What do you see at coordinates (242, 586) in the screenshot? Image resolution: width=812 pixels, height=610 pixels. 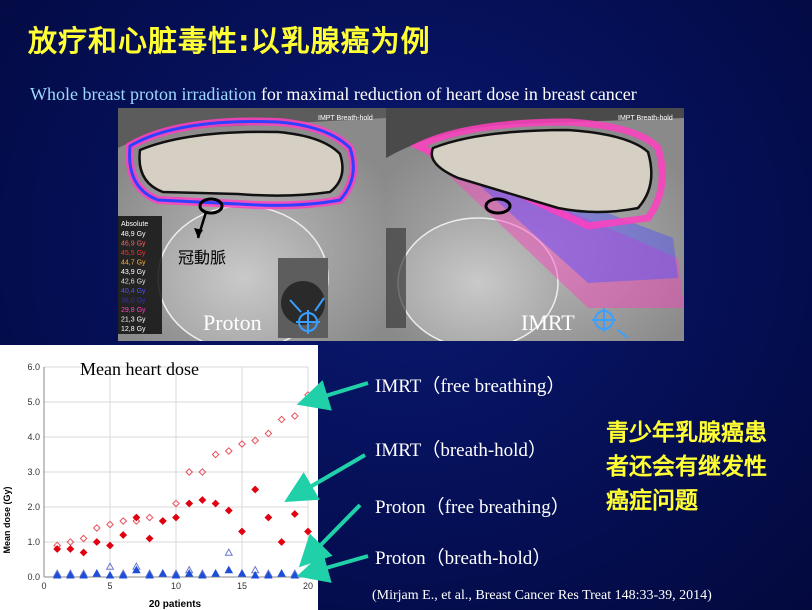 I see `x-tick-label: 15` at bounding box center [242, 586].